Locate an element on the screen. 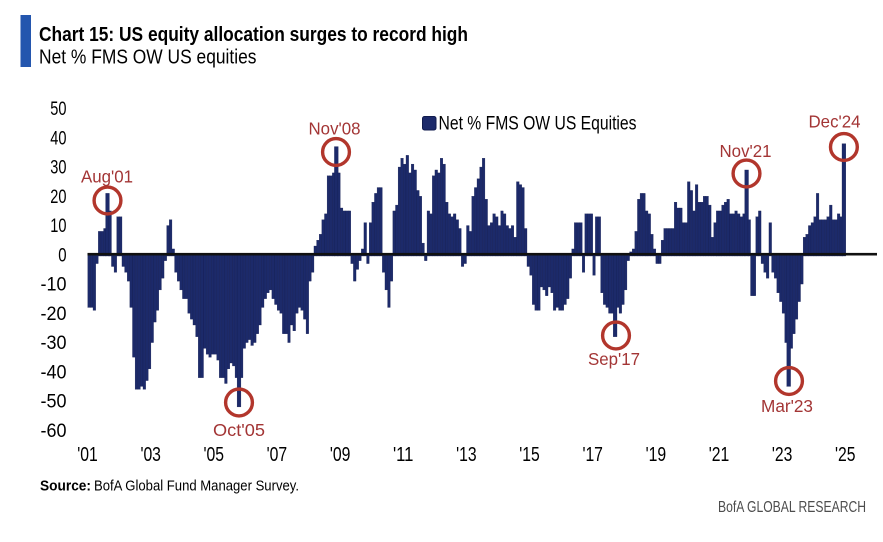  svg-text: Source: is located at coordinates (65, 485).